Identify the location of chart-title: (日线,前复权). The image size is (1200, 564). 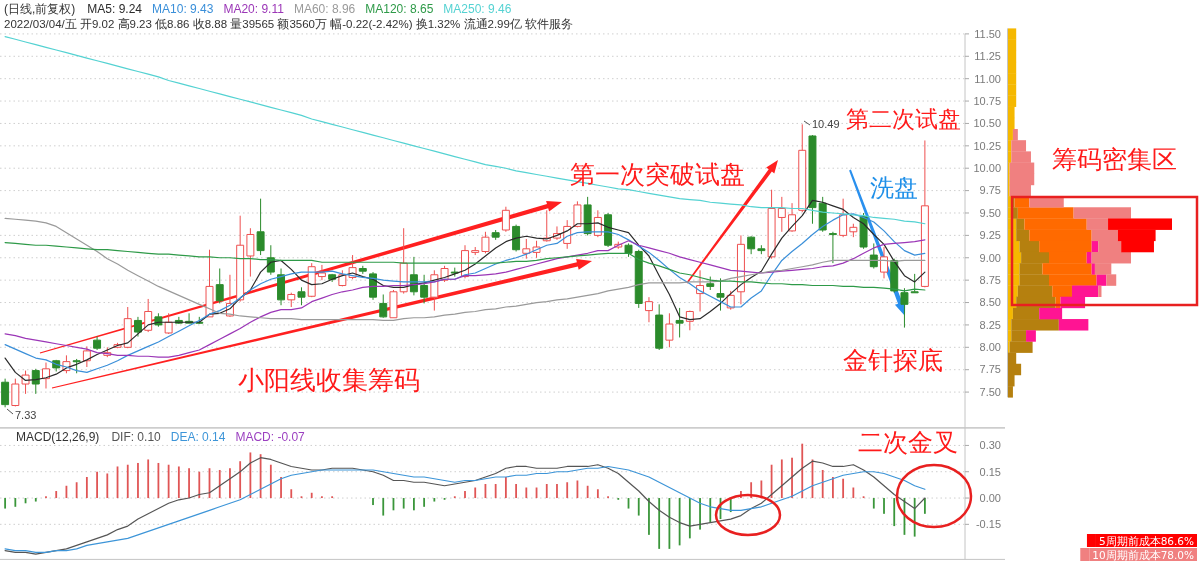
(40, 9).